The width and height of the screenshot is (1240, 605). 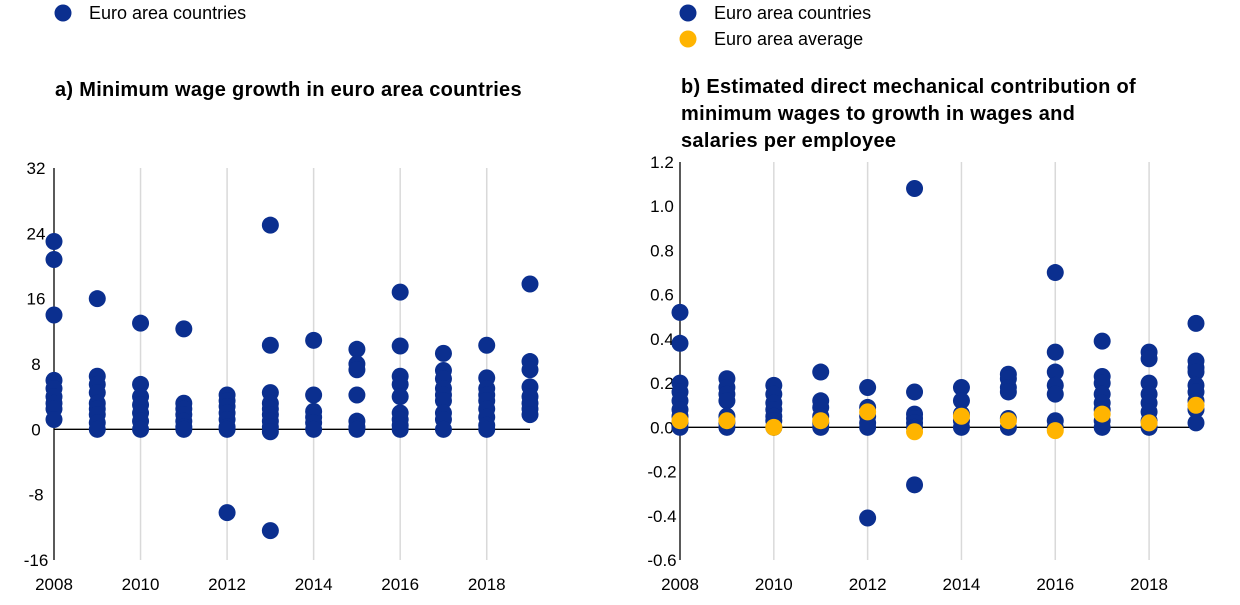 I want to click on y-tick-label: 0, so click(x=35, y=429).